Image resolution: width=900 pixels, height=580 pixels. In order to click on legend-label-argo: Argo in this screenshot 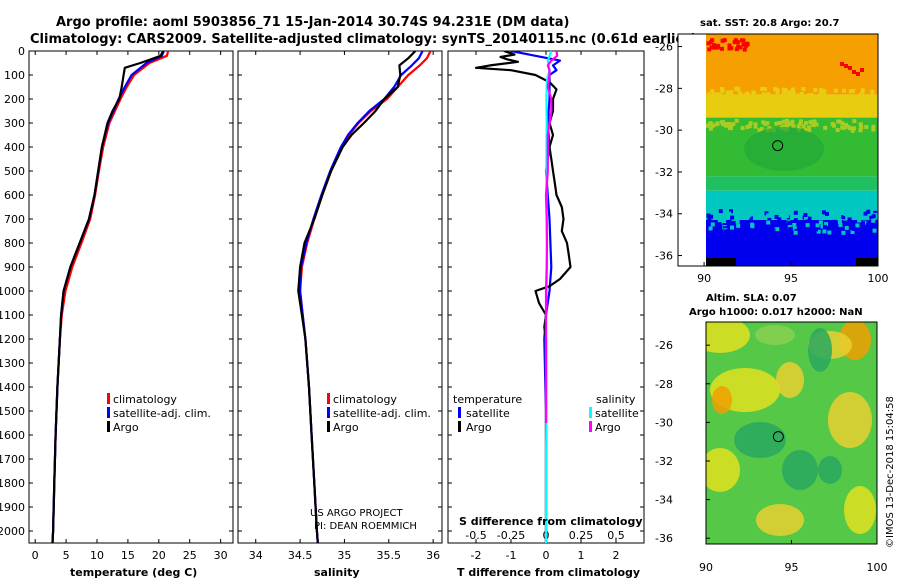, I will do `click(346, 427)`.